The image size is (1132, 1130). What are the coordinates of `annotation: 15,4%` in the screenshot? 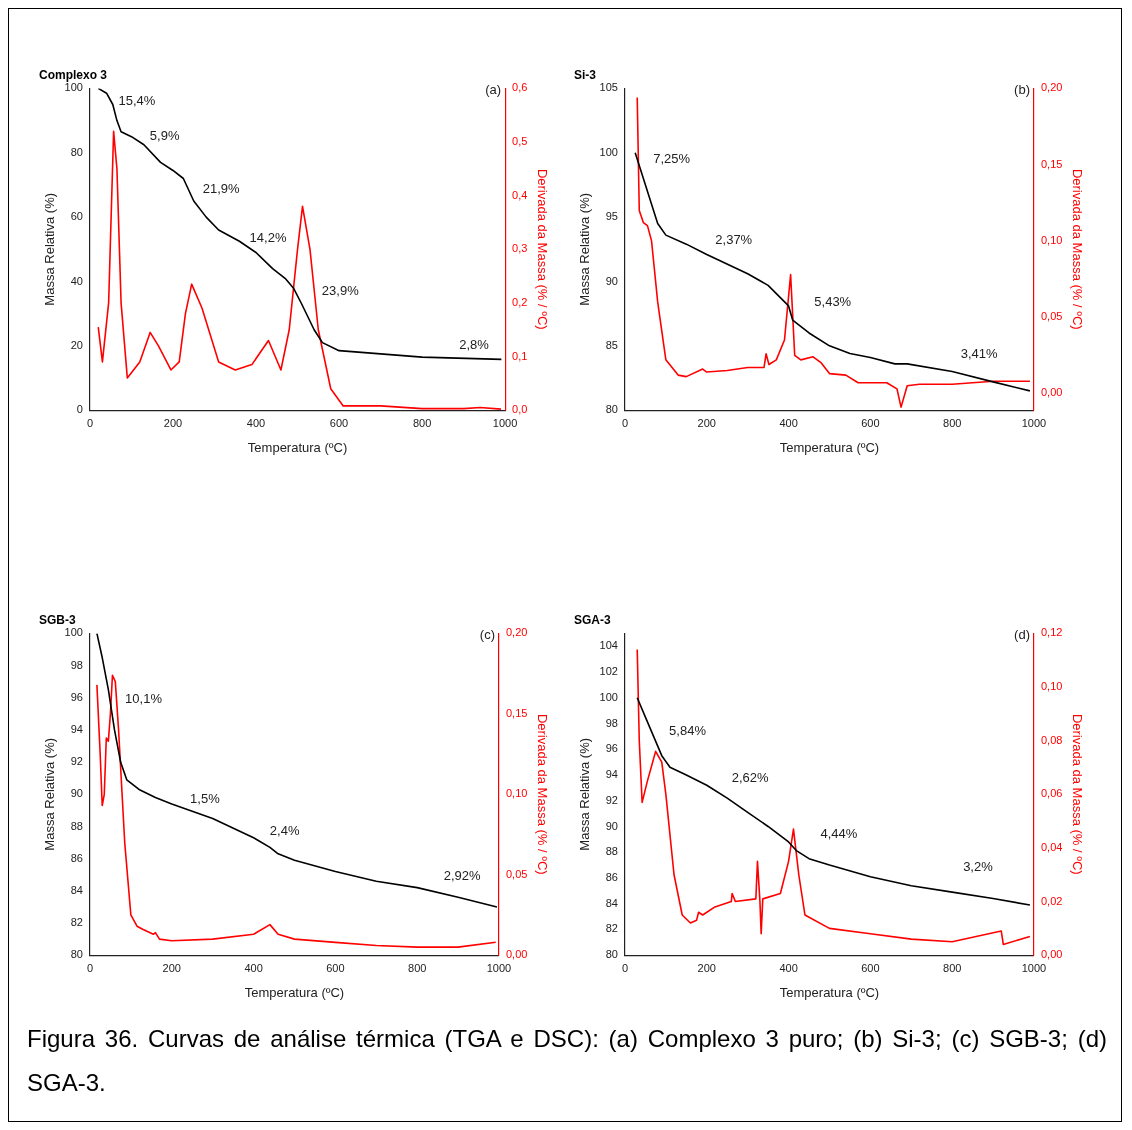 It's located at (137, 100).